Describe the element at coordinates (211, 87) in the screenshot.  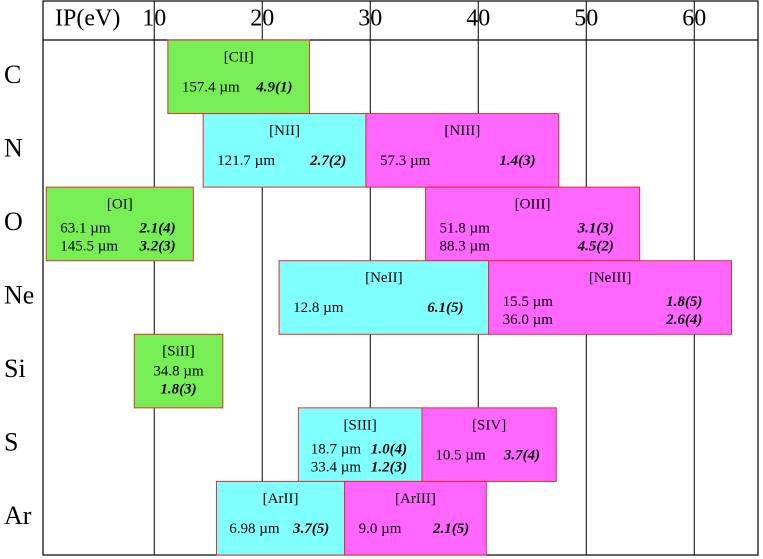
I see `wavelength: 157.4 µm` at that location.